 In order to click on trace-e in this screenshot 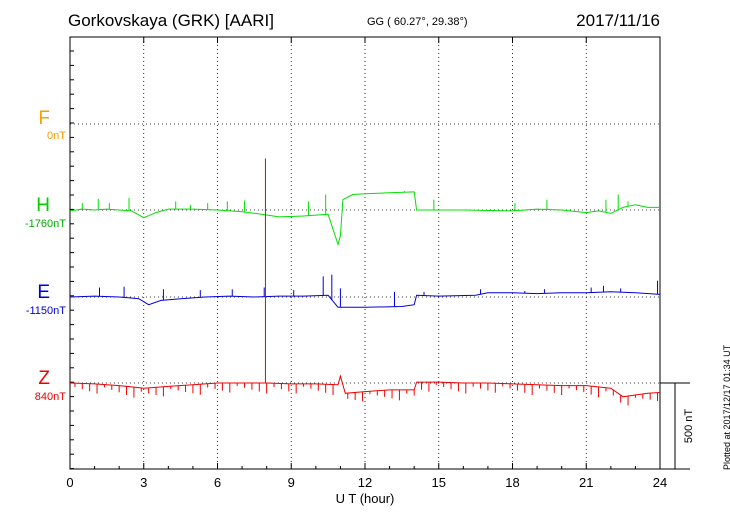, I will do `click(365, 299)`.